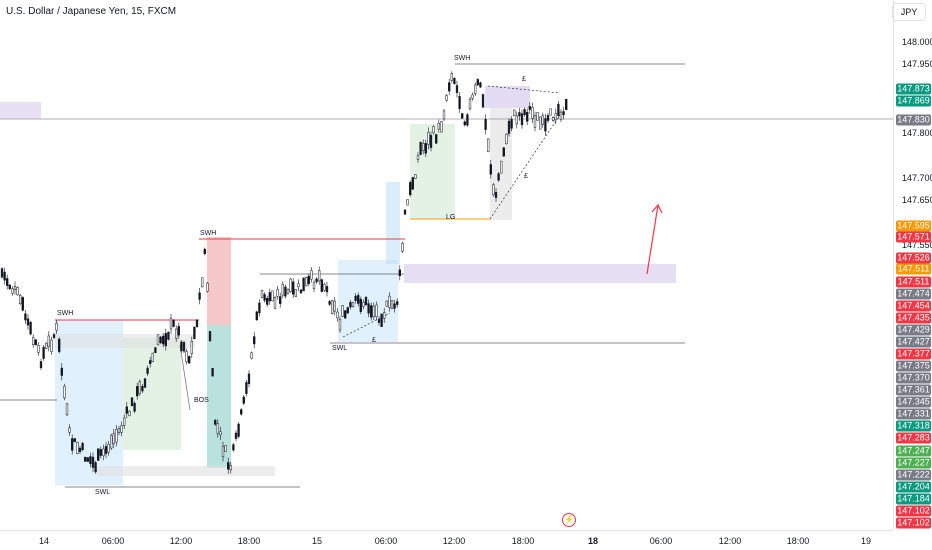 Image resolution: width=932 pixels, height=550 pixels. What do you see at coordinates (913, 438) in the screenshot?
I see `price-label: 147.283` at bounding box center [913, 438].